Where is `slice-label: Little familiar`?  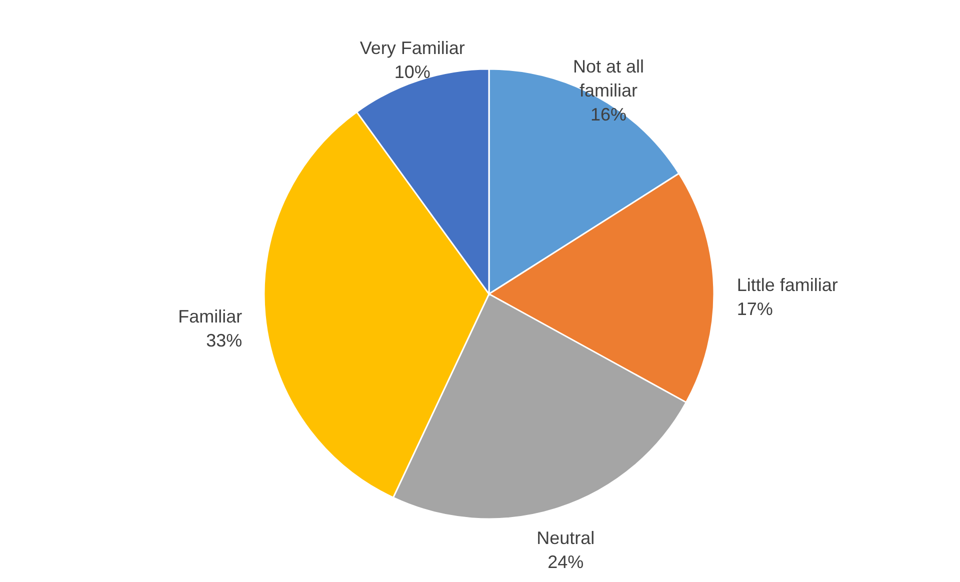 slice-label: Little familiar is located at coordinates (787, 285).